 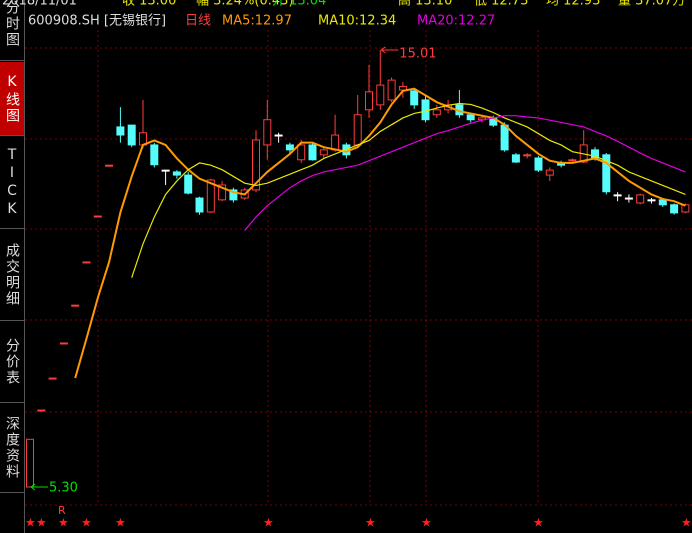 I want to click on header-item: 开 13.04, so click(x=299, y=4).